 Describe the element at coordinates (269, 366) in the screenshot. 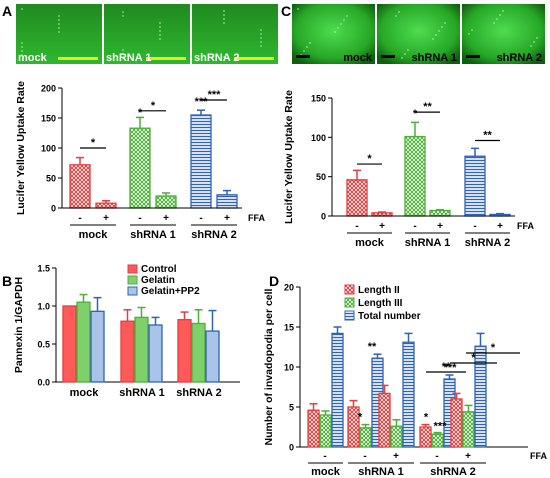

I see `y-axis-label: Number of invadopodia per cell` at that location.